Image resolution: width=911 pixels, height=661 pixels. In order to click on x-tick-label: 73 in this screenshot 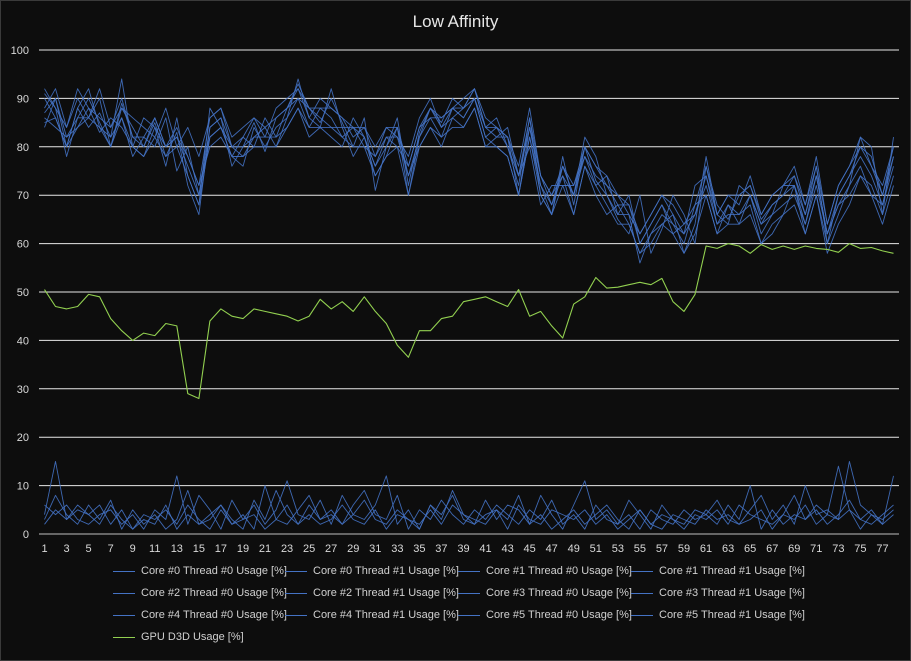, I will do `click(838, 549)`.